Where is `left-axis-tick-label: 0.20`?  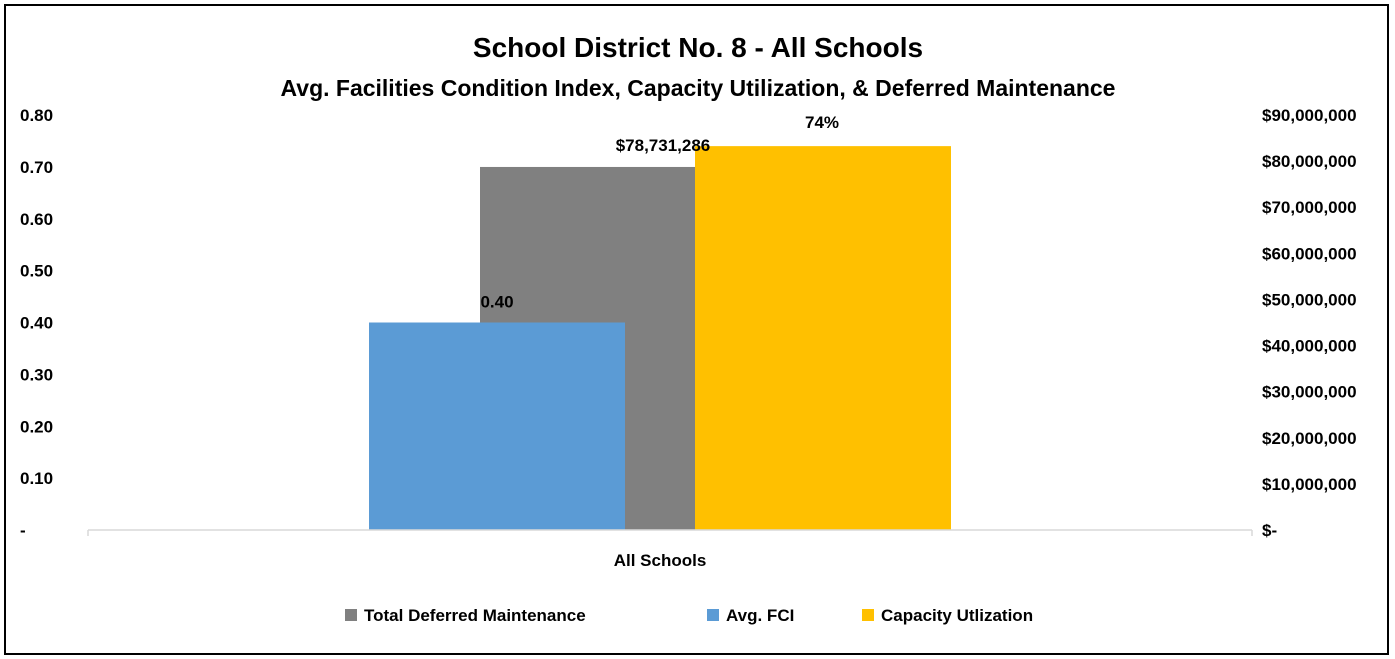
left-axis-tick-label: 0.20 is located at coordinates (36, 426).